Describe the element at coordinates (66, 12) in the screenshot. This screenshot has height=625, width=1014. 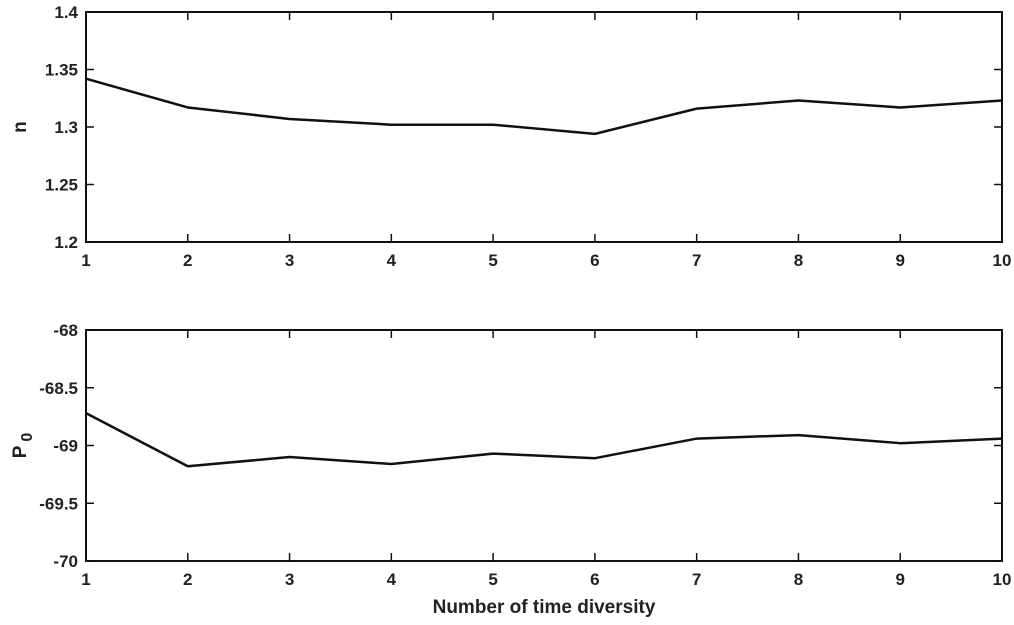
I see `y-tick-label: 1.4` at that location.